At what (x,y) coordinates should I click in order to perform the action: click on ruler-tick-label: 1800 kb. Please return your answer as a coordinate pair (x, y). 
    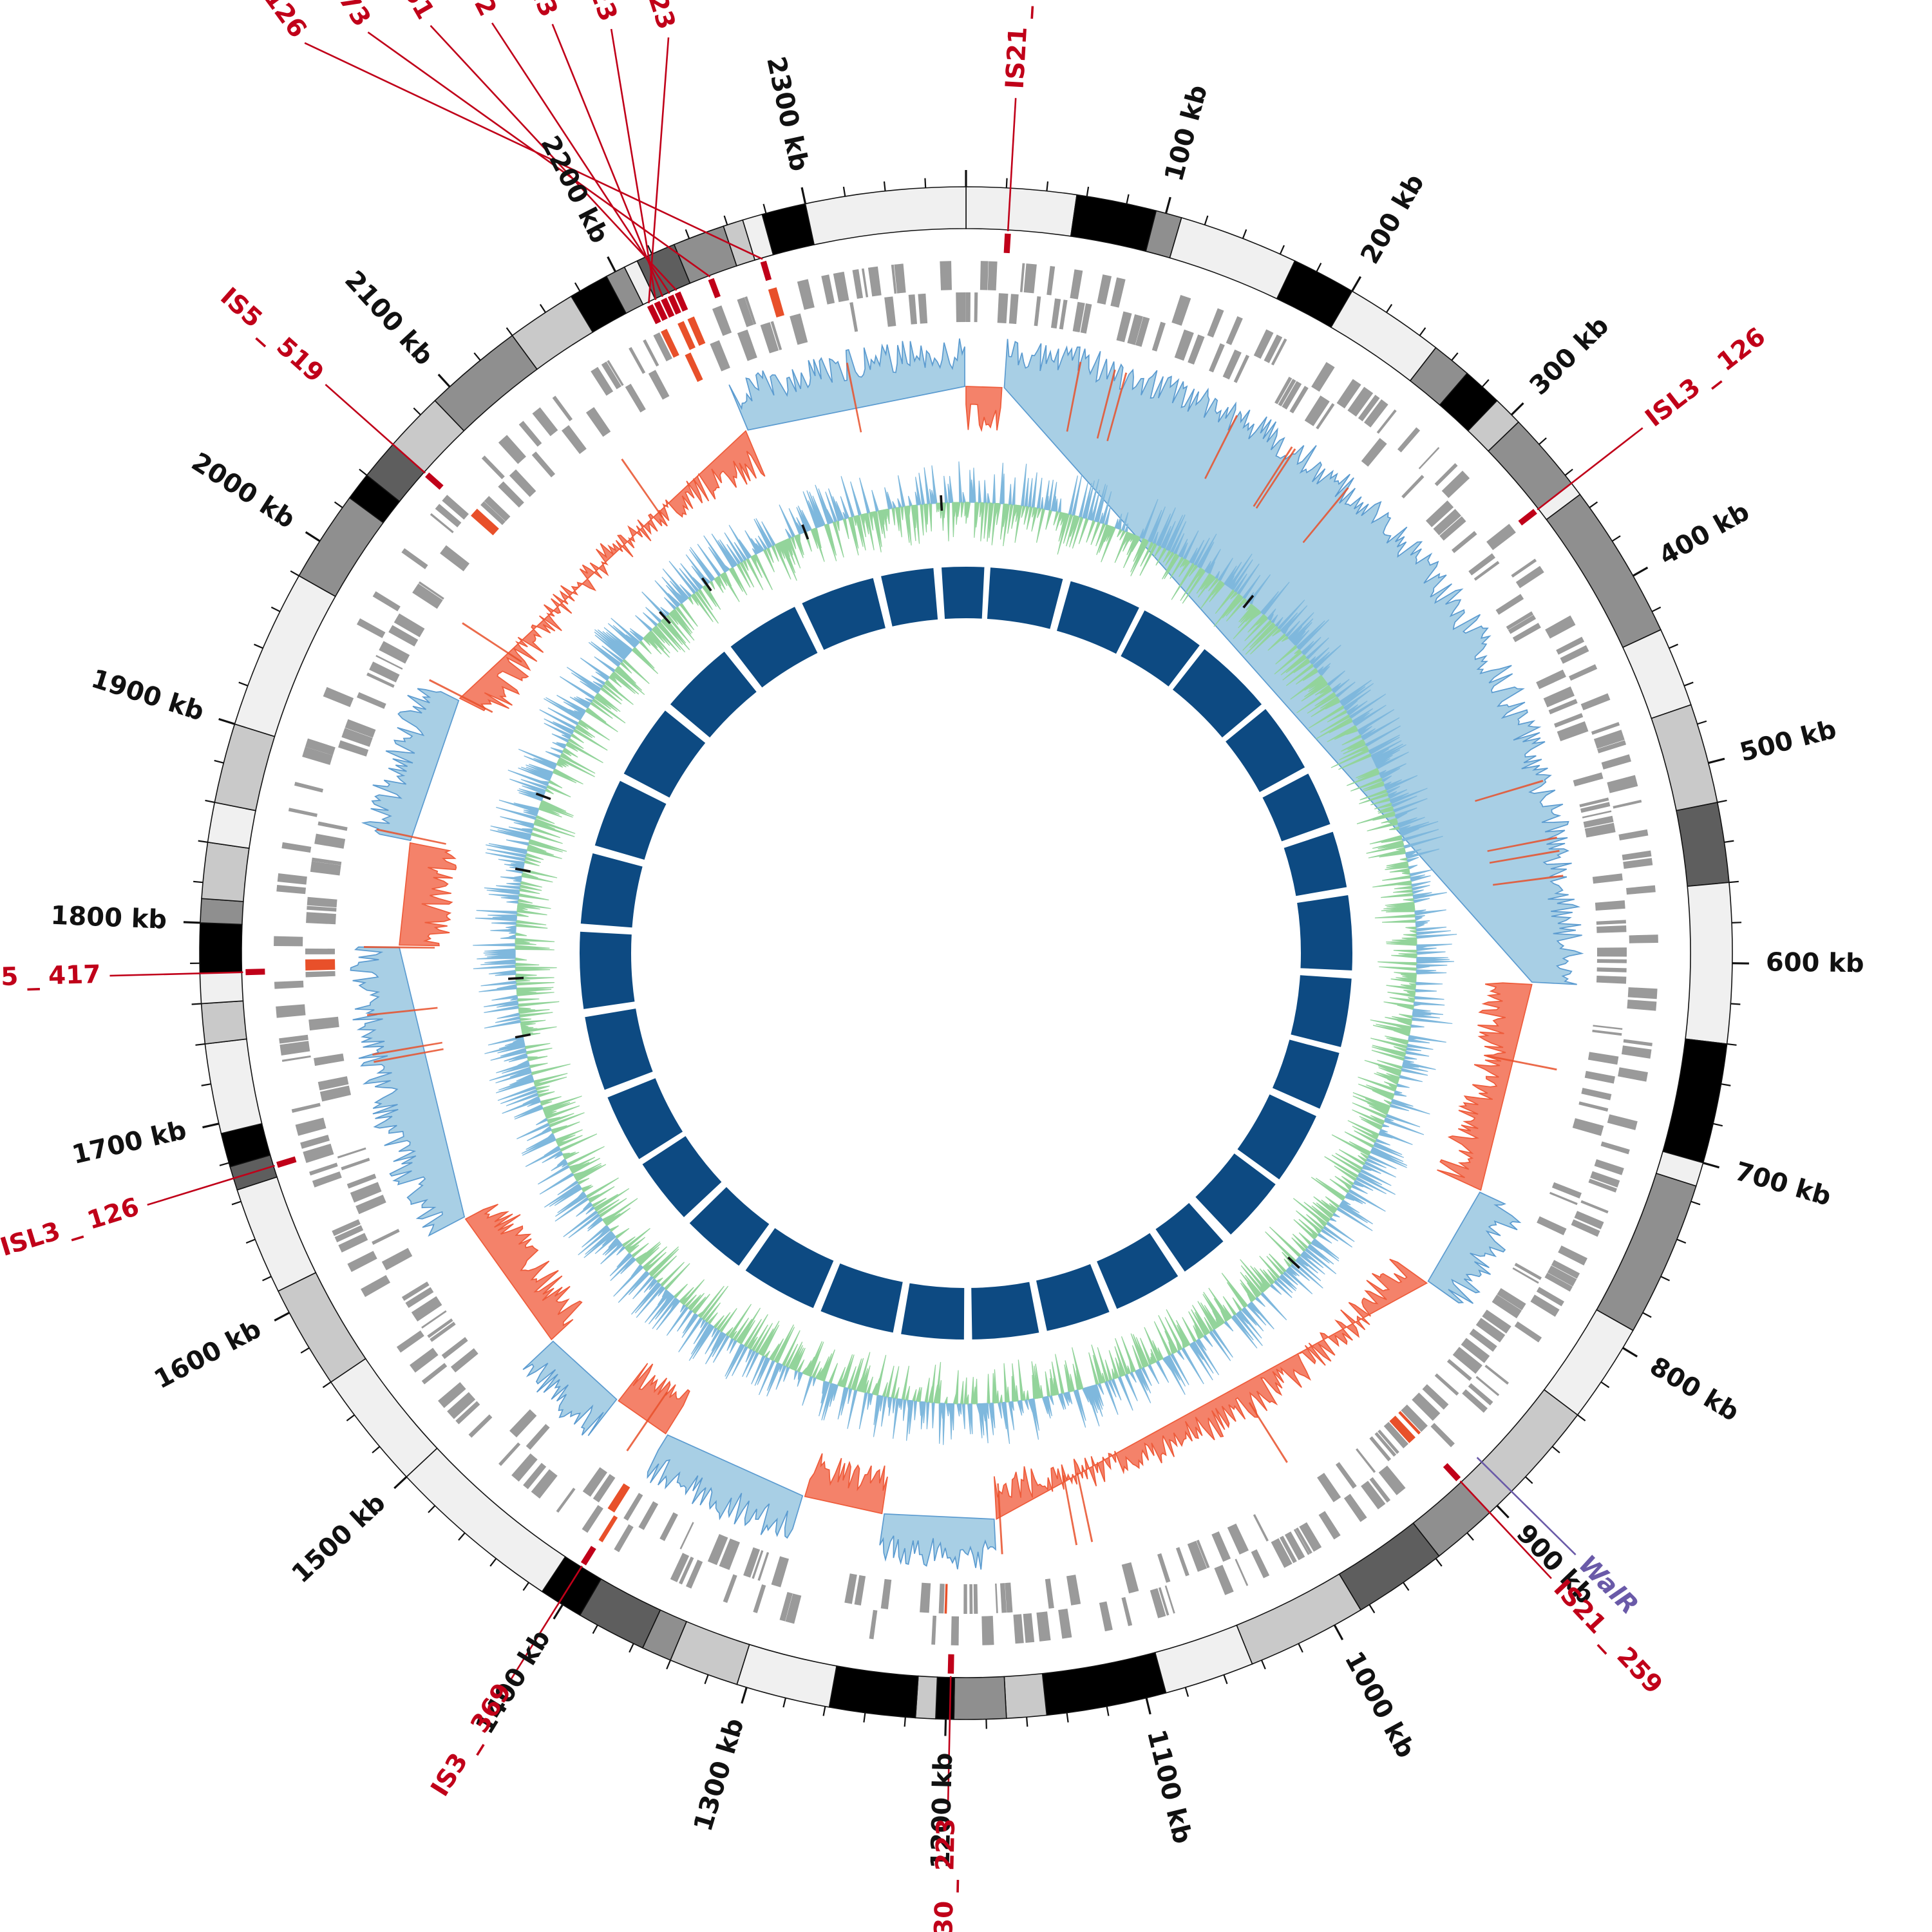
    Looking at the image, I should click on (108, 918).